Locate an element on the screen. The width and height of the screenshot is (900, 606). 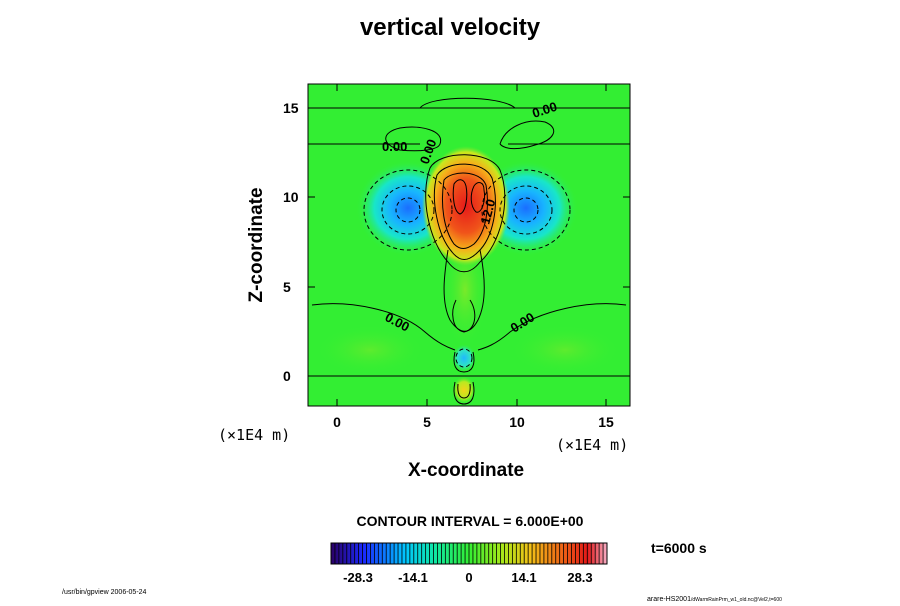
chart-title: vertical velocity is located at coordinates (450, 27).